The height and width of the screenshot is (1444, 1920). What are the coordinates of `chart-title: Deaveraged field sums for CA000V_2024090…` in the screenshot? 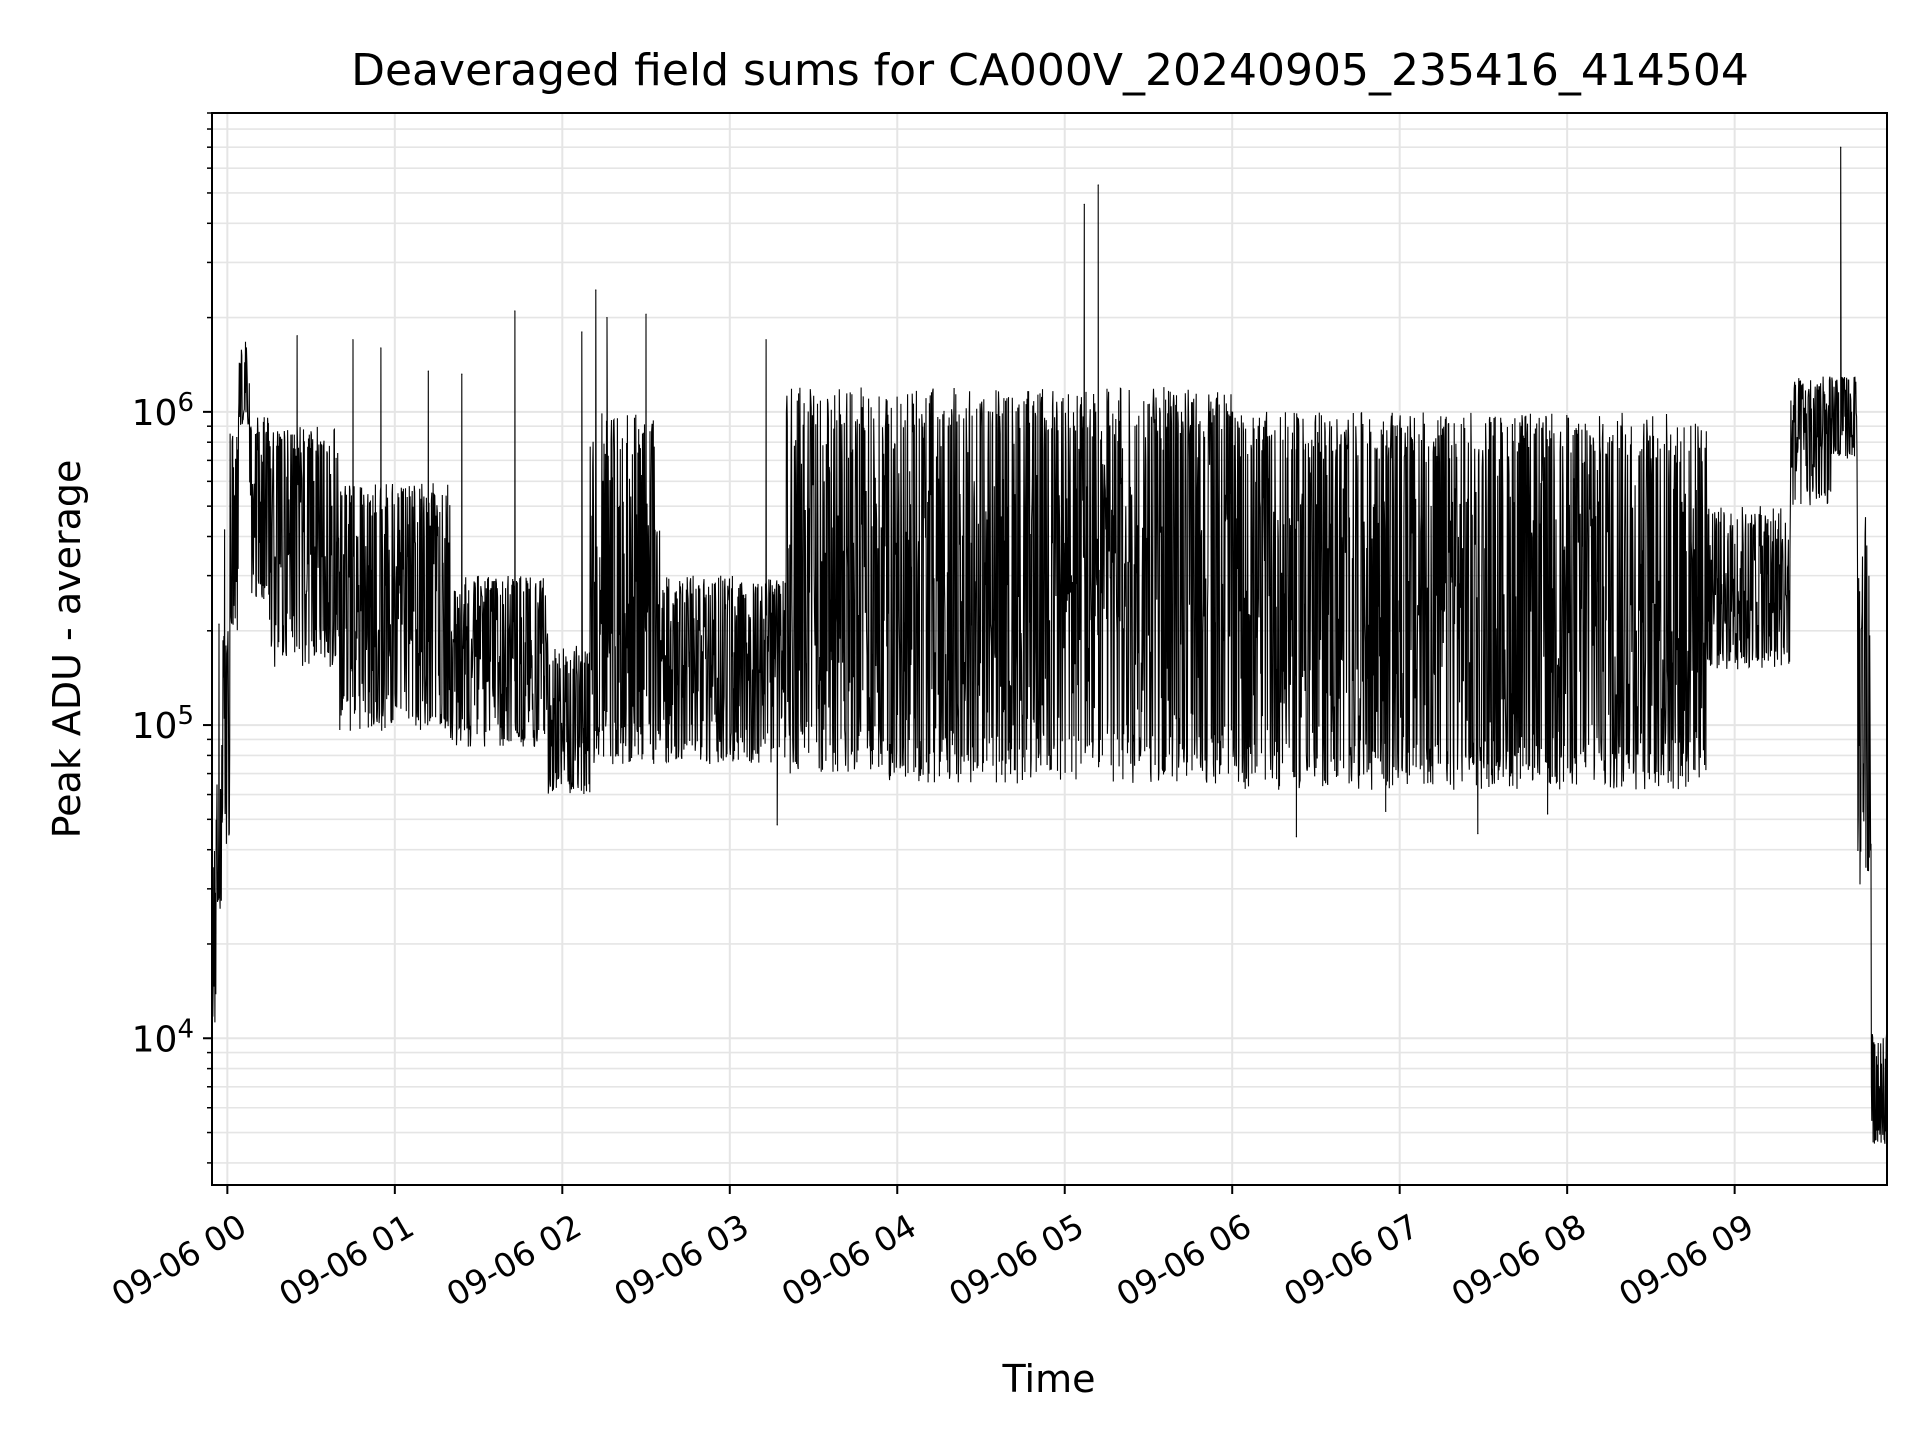 It's located at (1050, 70).